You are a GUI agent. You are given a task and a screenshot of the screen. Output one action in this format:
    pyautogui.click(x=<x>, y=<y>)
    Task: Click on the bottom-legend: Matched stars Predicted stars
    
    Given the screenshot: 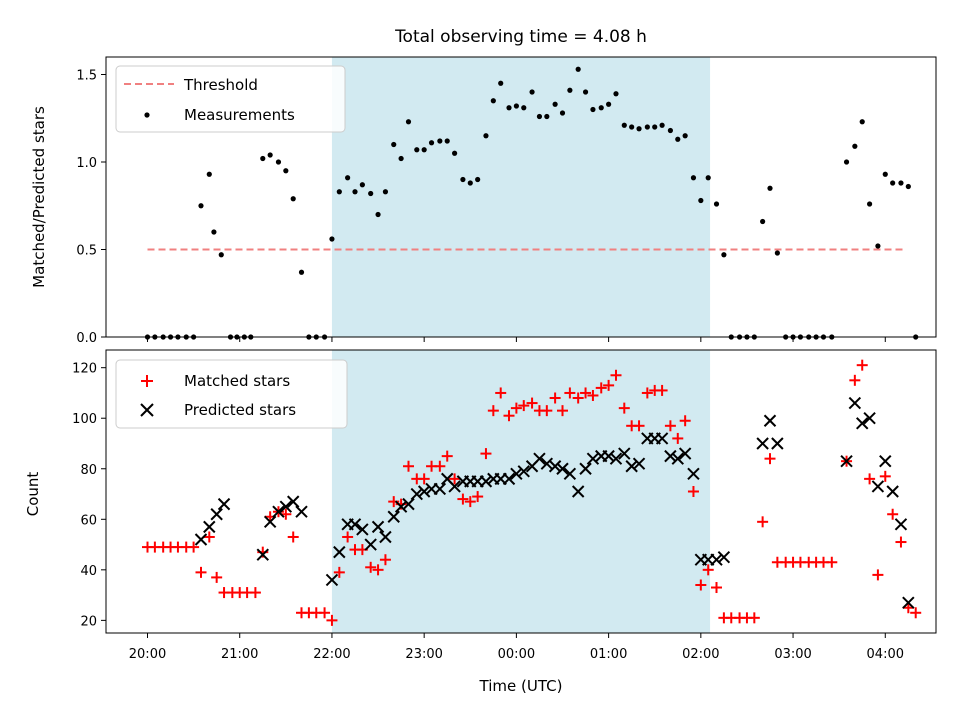 What is the action you would take?
    pyautogui.click(x=231, y=394)
    